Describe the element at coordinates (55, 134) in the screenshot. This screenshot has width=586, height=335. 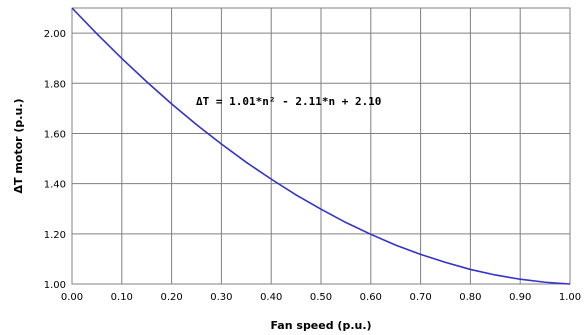
I see `y-tick-label: 1.60` at that location.